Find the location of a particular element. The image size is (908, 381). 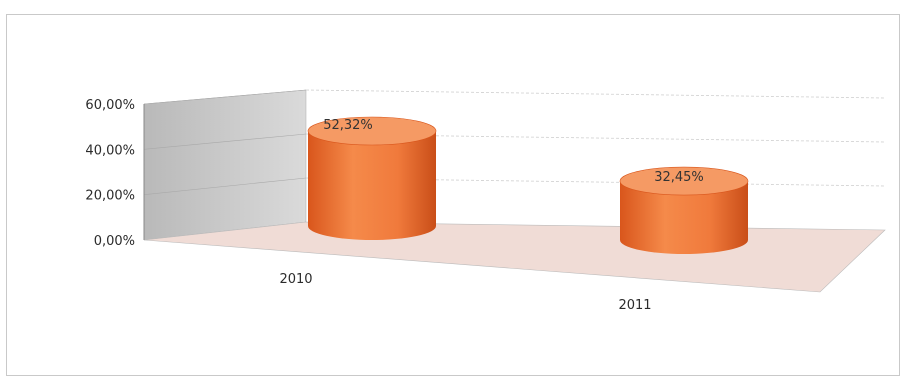

bar-top-2011 is located at coordinates (684, 181).